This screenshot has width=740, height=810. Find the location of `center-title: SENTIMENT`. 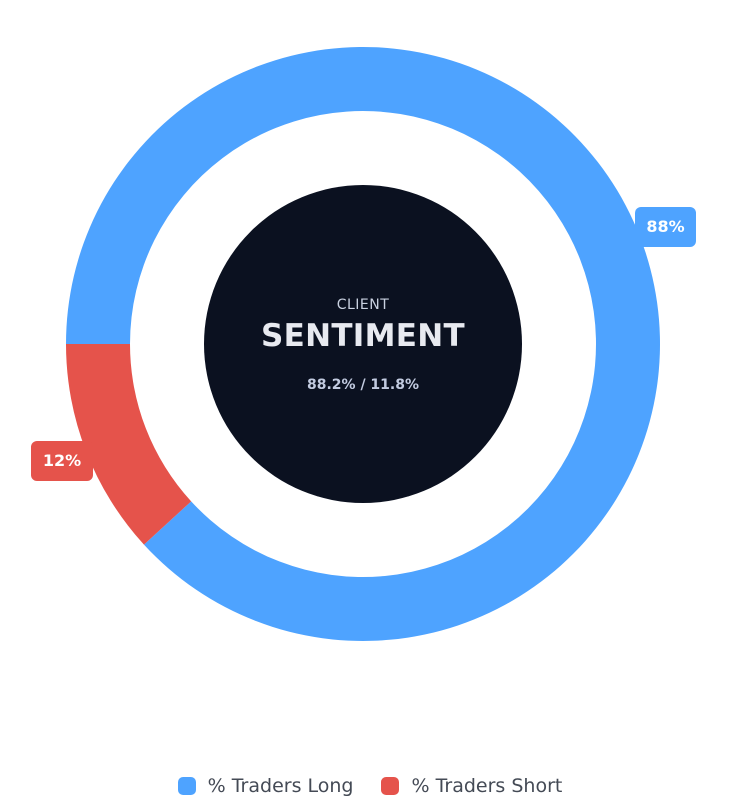

center-title: SENTIMENT is located at coordinates (363, 336).